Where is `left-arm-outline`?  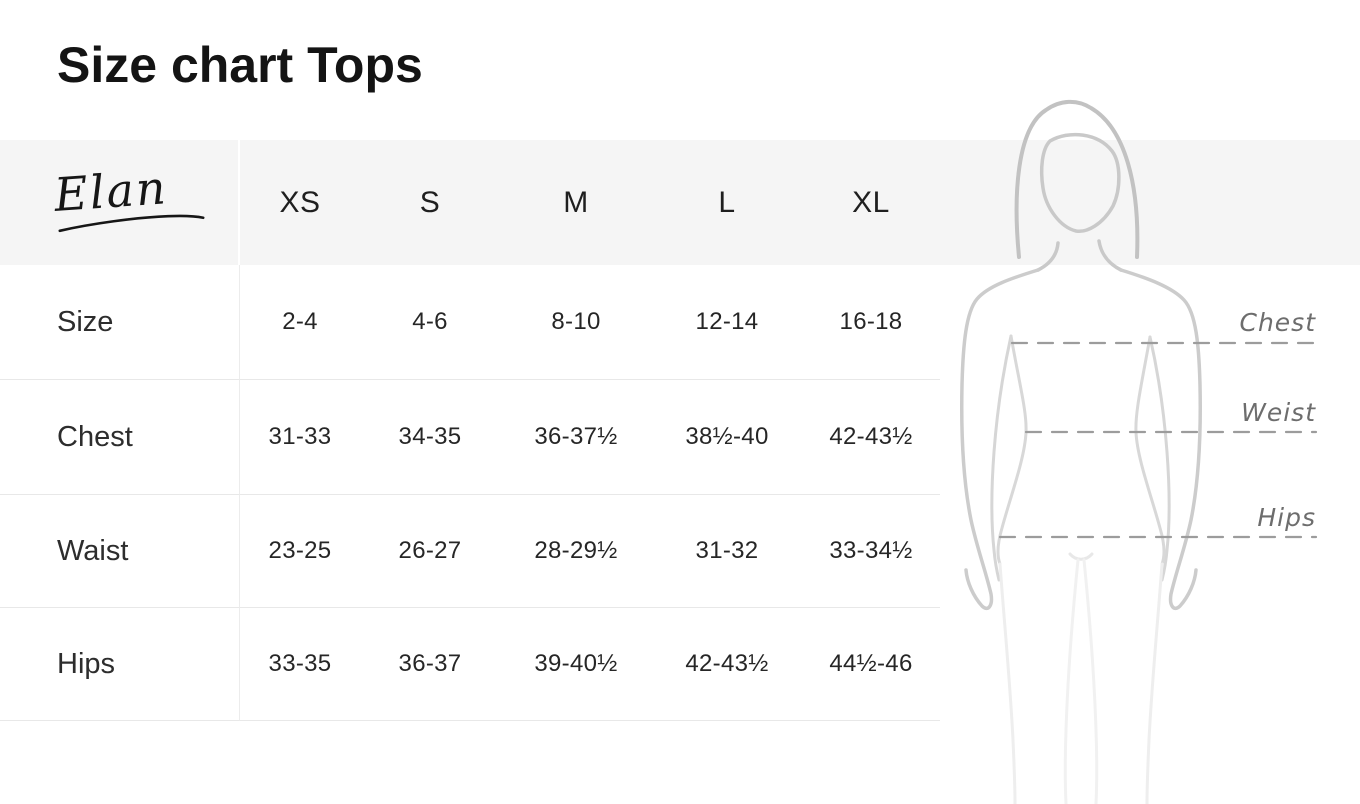
left-arm-outline is located at coordinates (1000, 439).